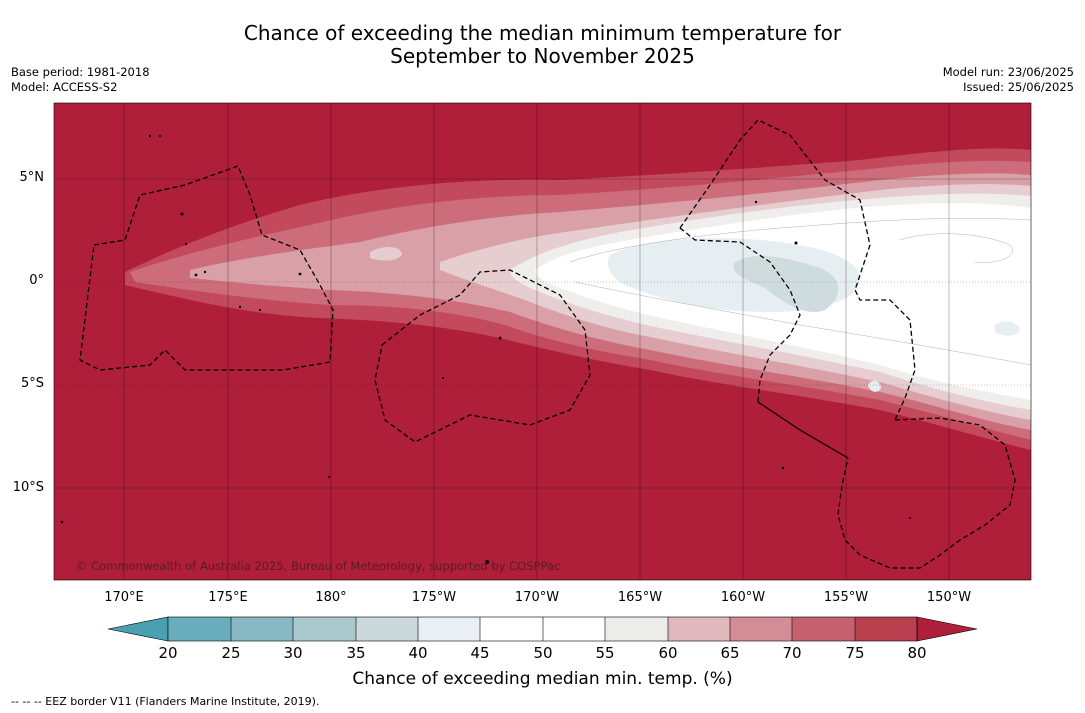 This screenshot has width=1085, height=713. What do you see at coordinates (418, 653) in the screenshot?
I see `colorbar-tick-40: 40` at bounding box center [418, 653].